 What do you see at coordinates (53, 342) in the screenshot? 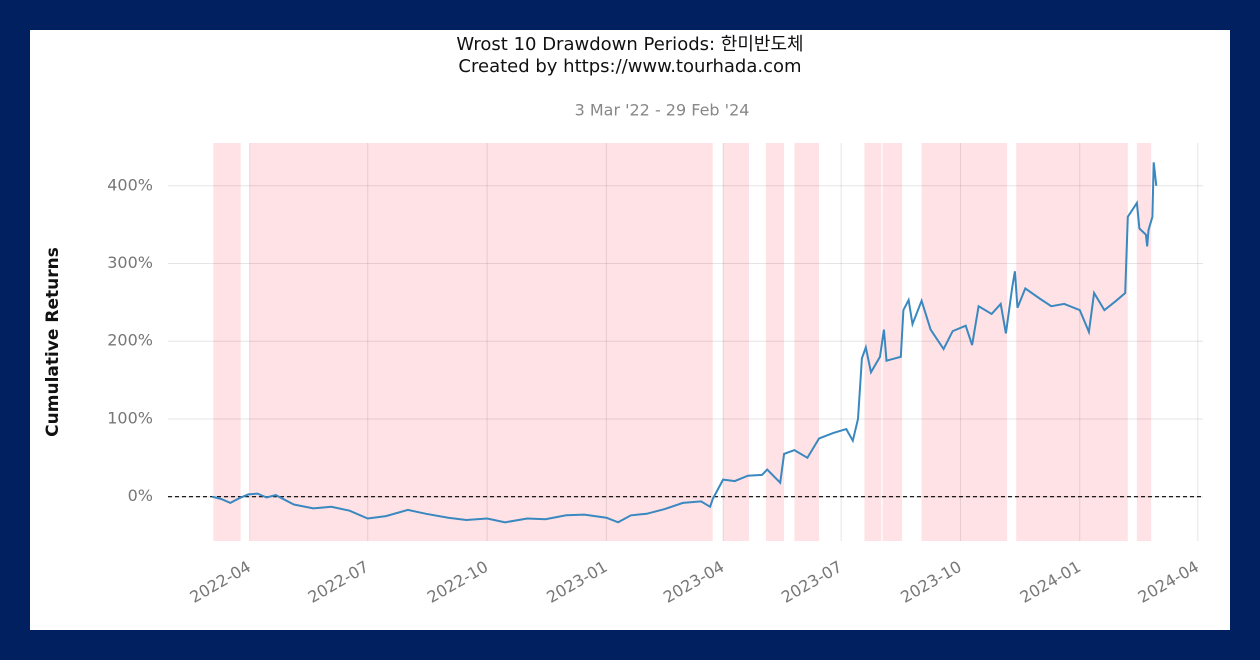
I see `y-axis-label: Cumulative Returns` at bounding box center [53, 342].